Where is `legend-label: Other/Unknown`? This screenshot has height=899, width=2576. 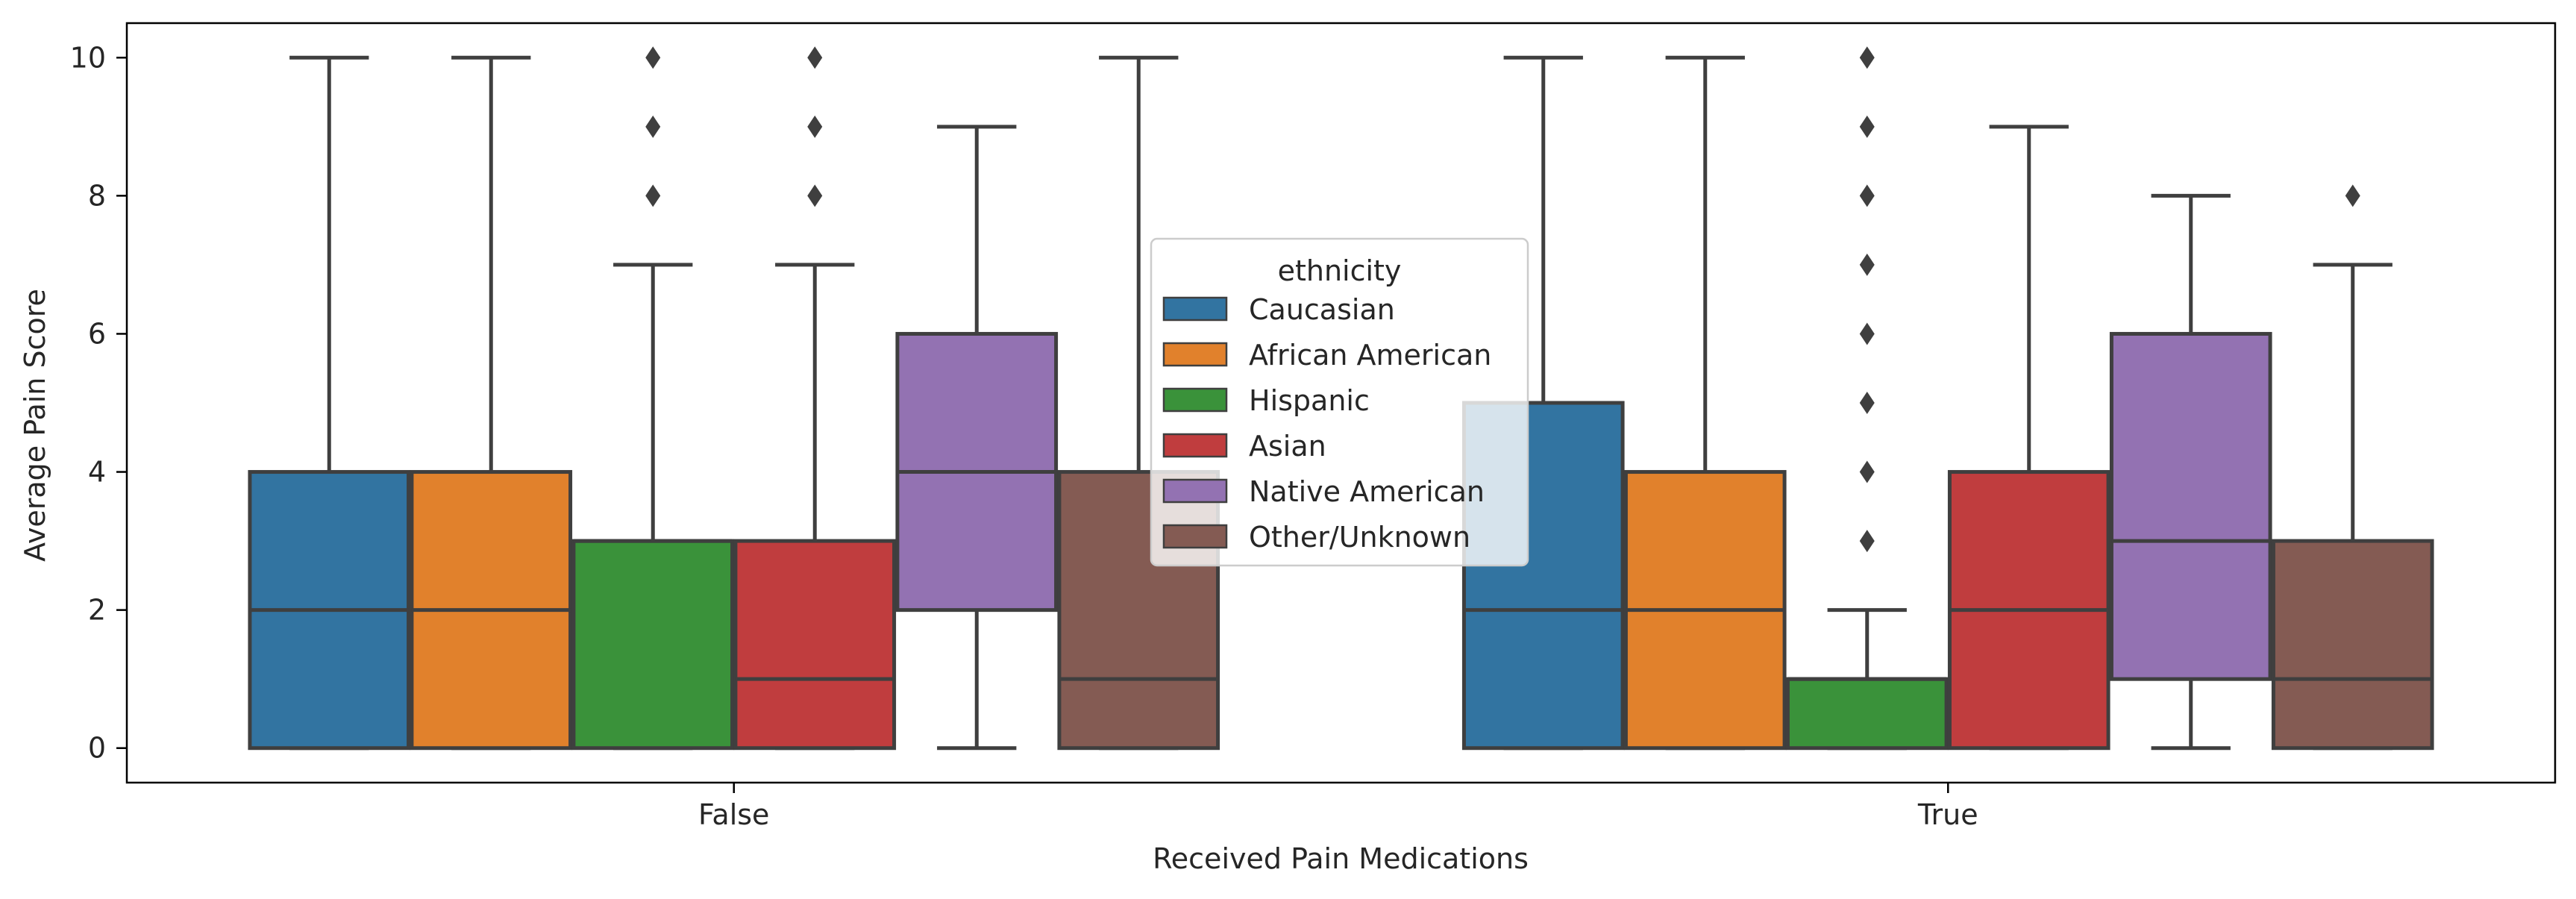 legend-label: Other/Unknown is located at coordinates (1359, 537).